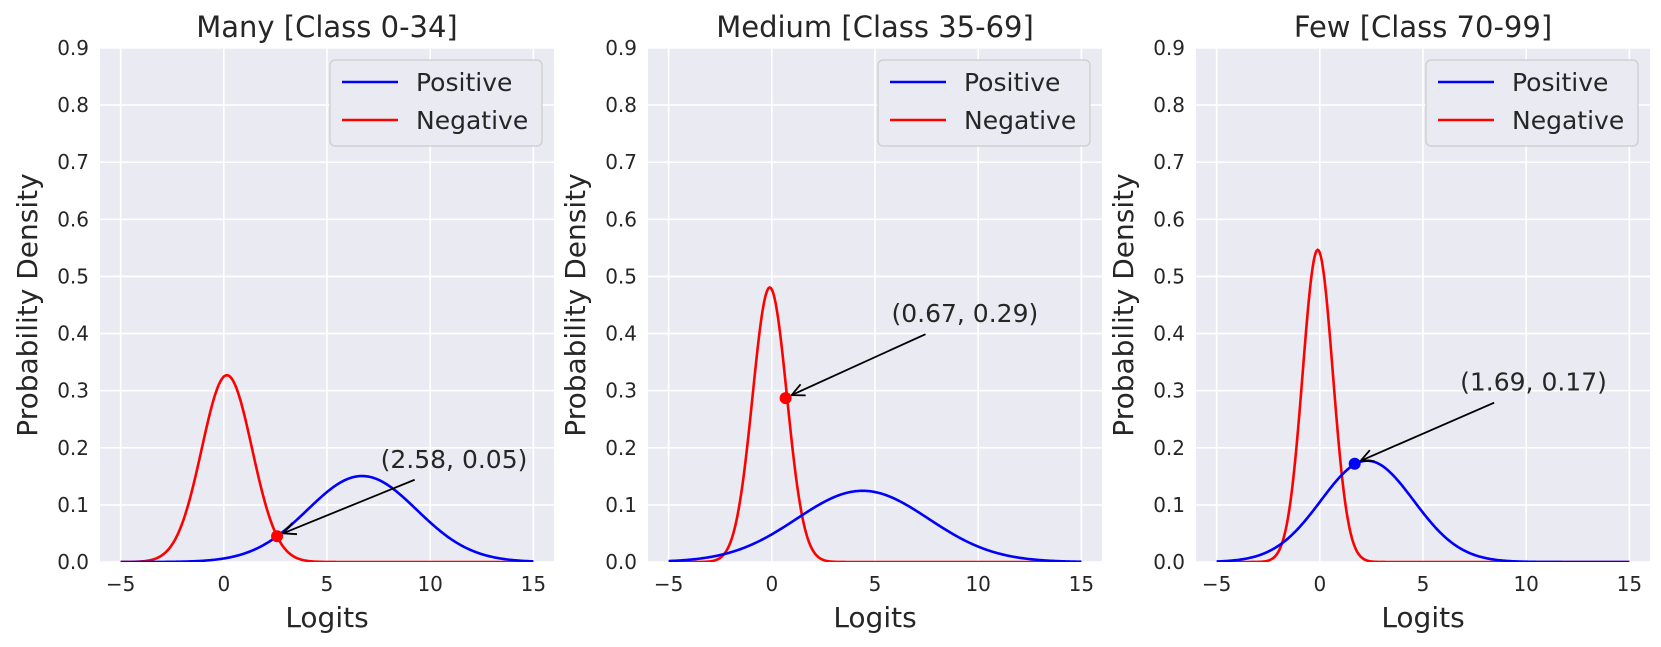 This screenshot has height=647, width=1661. I want to click on chart-title: Medium [Class 35-69], so click(875, 27).